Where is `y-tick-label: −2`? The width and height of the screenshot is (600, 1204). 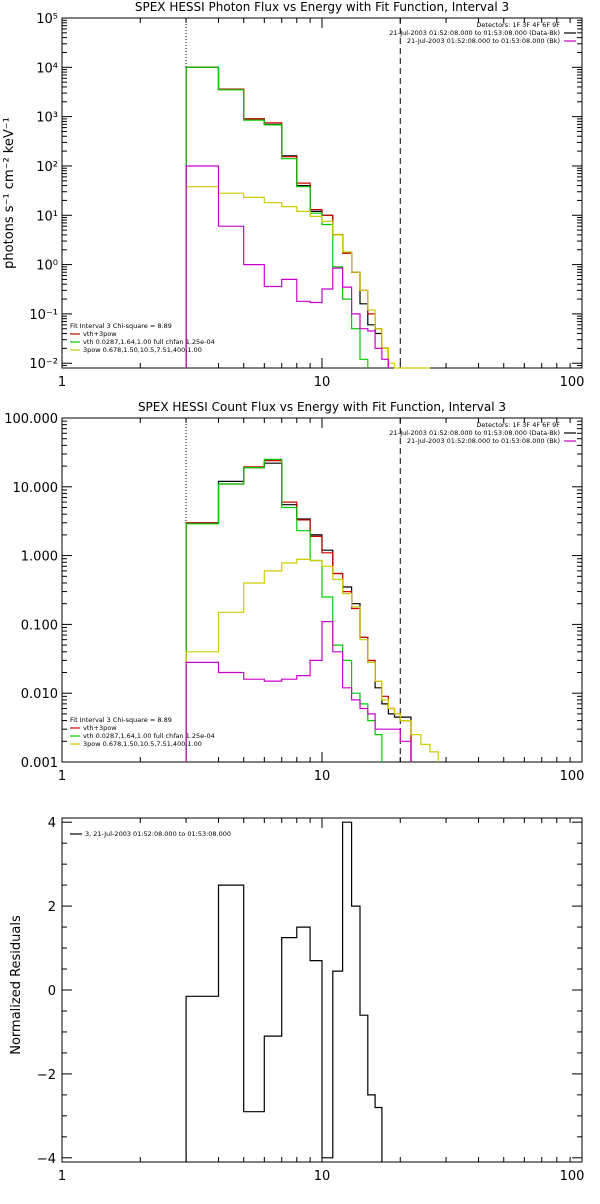
y-tick-label: −2 is located at coordinates (46, 1075).